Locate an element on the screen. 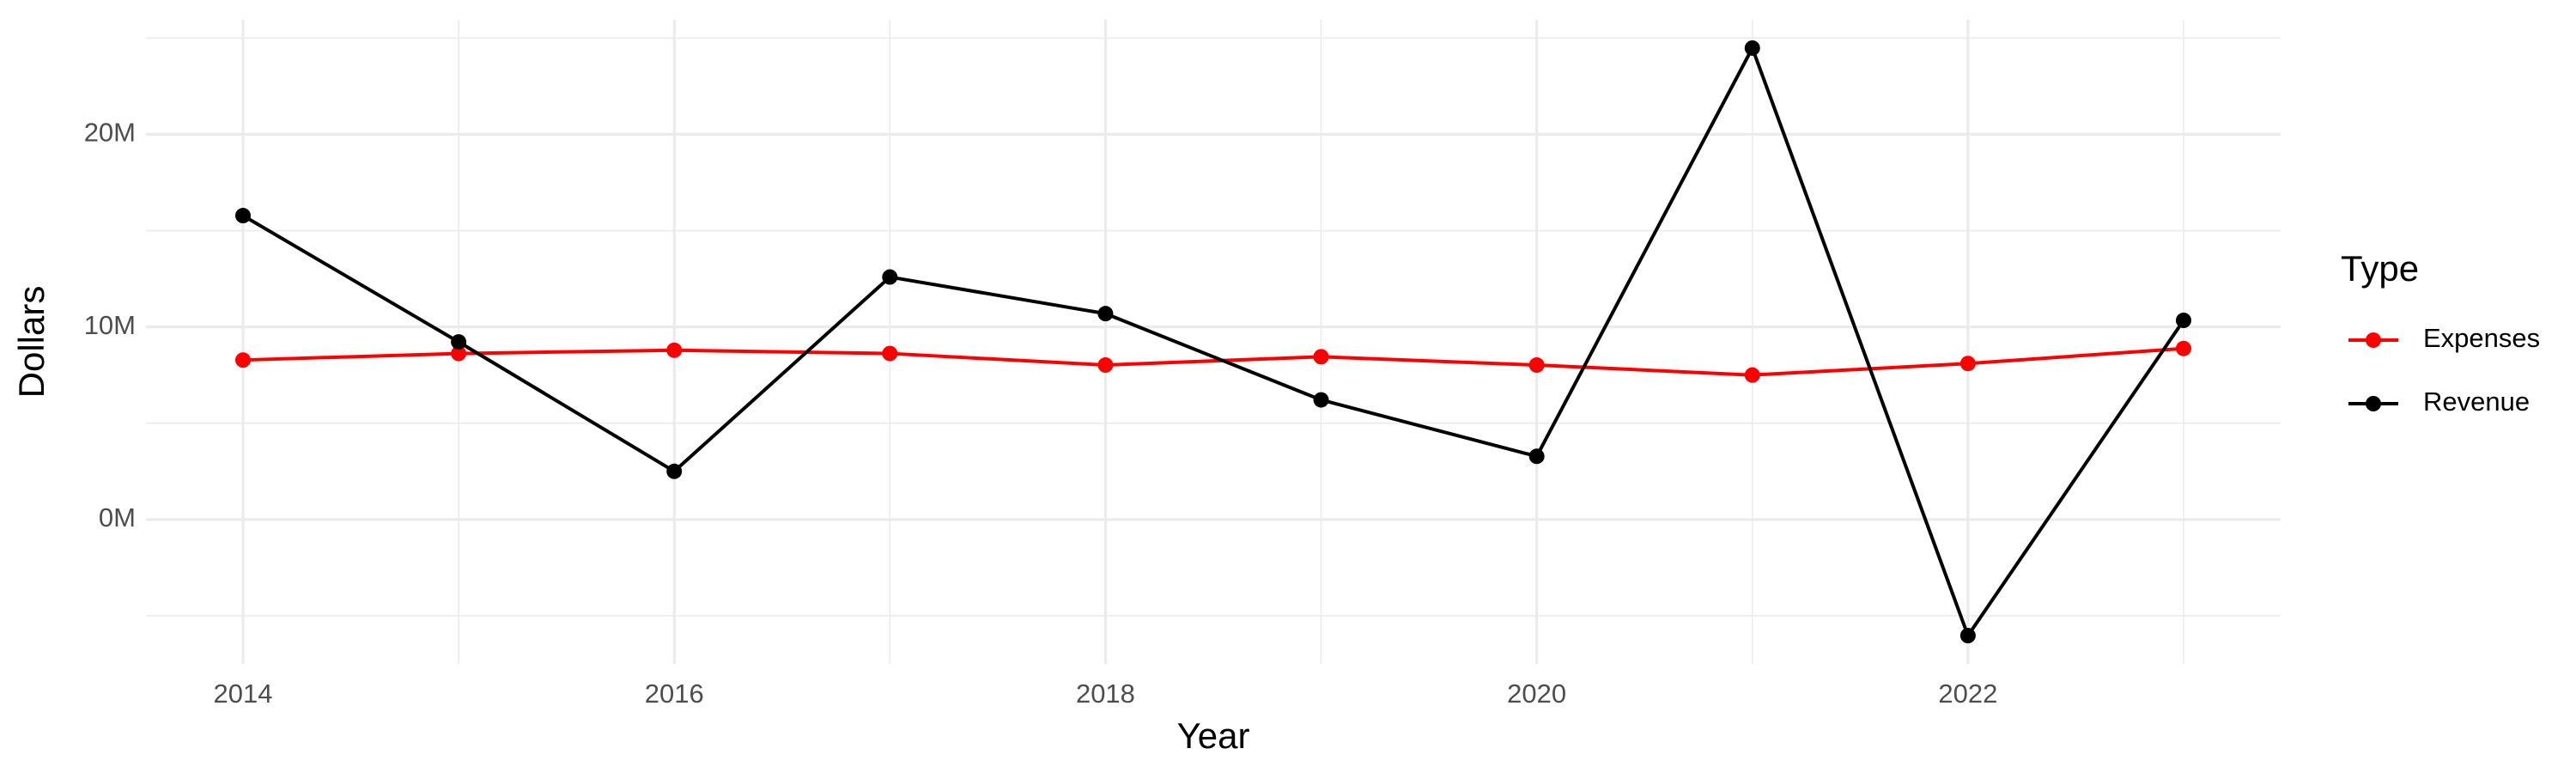  legend-label: Revenue is located at coordinates (2477, 401).